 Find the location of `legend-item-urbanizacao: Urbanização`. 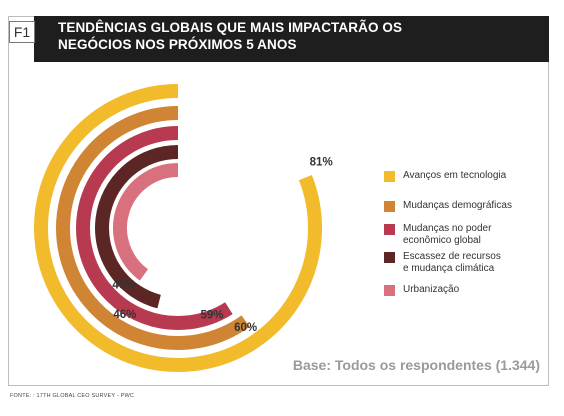

legend-item-urbanizacao: Urbanização is located at coordinates (458, 290).